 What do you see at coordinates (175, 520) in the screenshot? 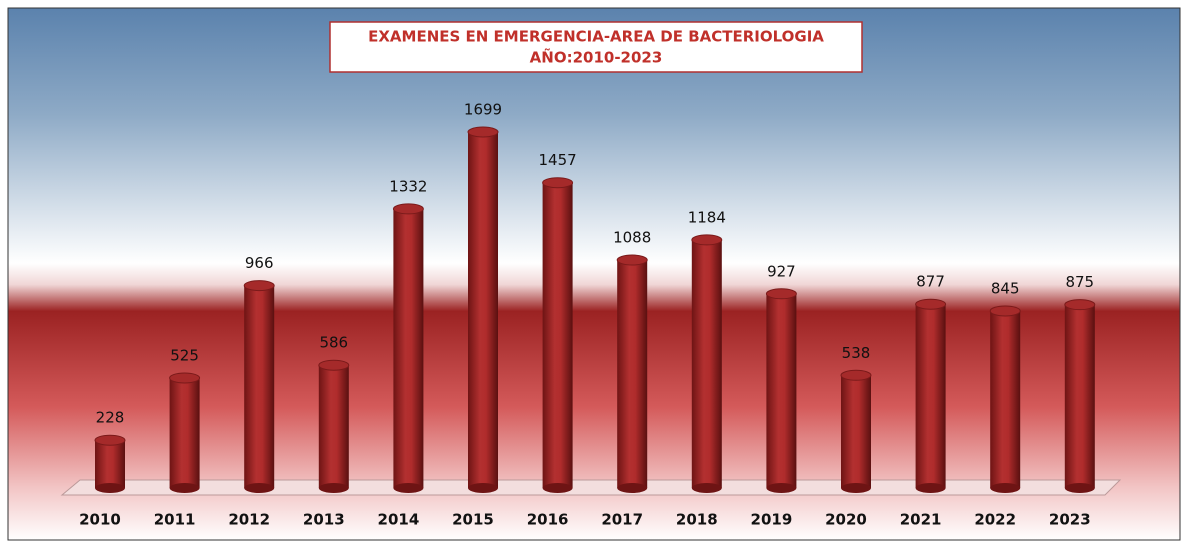
I see `x-tick-label: 2011` at bounding box center [175, 520].